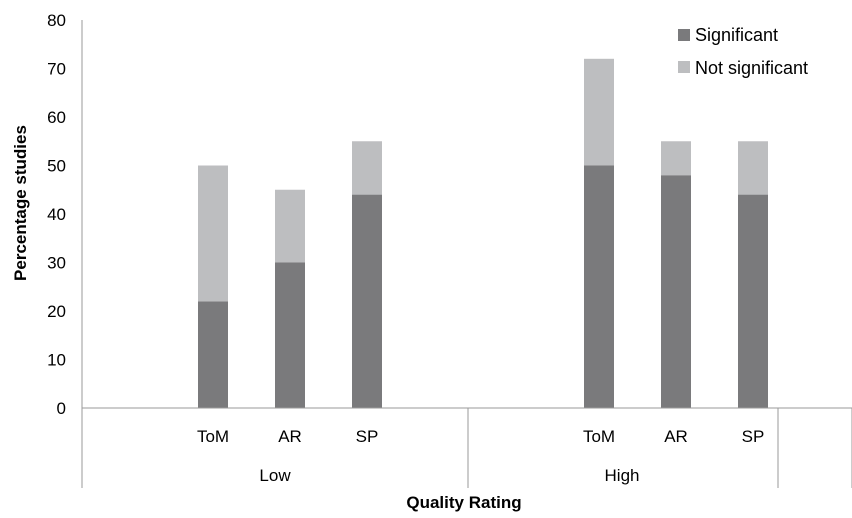 The height and width of the screenshot is (518, 852). I want to click on bar-high-tom-significant, so click(599, 286).